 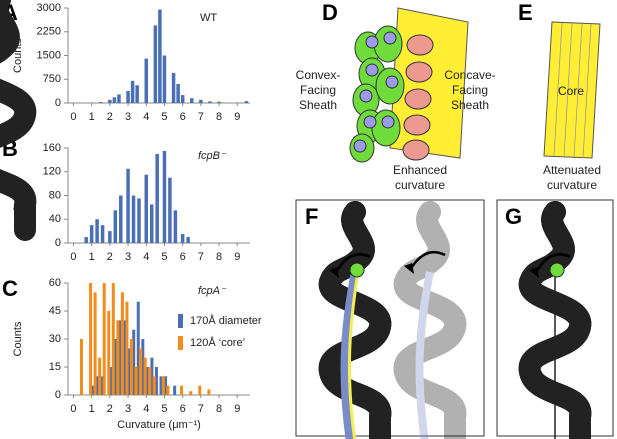 I want to click on x-axis-label: Curvature (μm⁻¹), so click(x=159, y=425).